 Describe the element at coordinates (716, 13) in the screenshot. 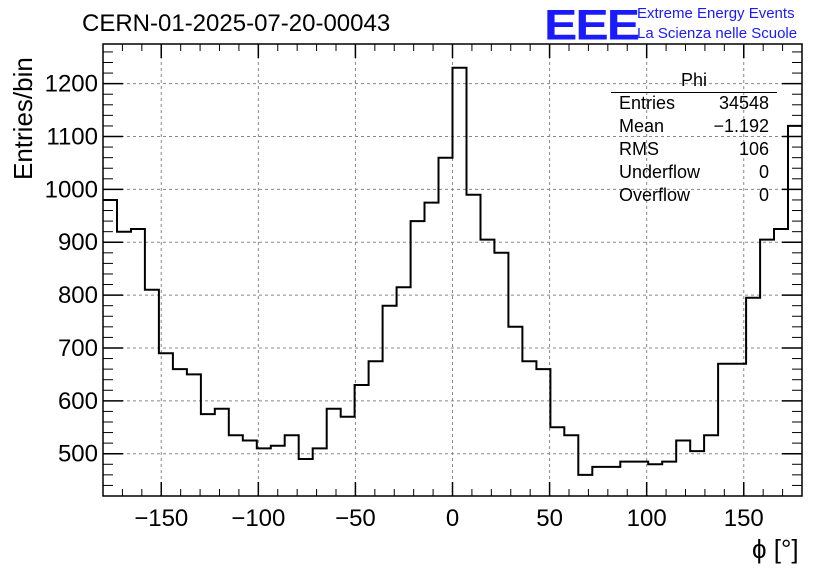

I see `logo-subtitle-1: Extreme Energy Events` at that location.